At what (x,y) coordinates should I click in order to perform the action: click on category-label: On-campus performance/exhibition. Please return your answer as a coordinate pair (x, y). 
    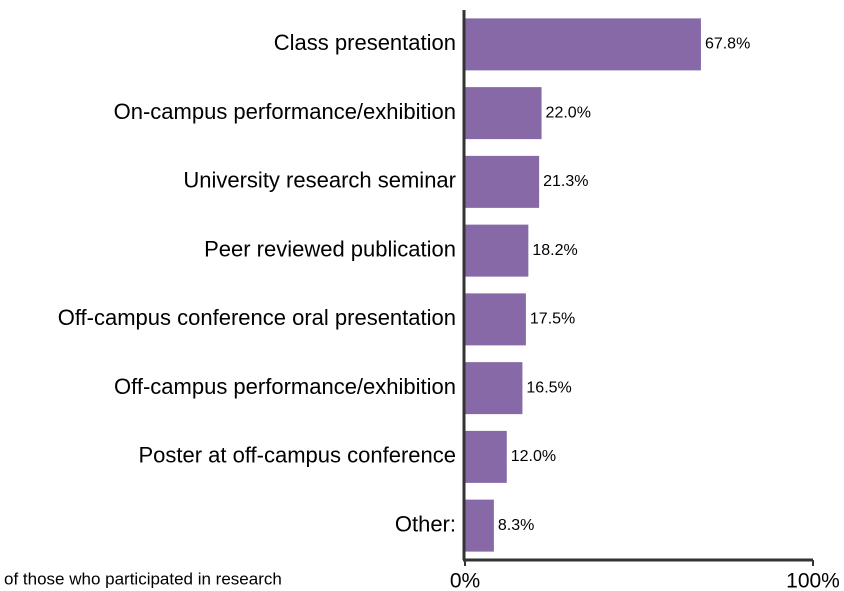
    Looking at the image, I should click on (285, 111).